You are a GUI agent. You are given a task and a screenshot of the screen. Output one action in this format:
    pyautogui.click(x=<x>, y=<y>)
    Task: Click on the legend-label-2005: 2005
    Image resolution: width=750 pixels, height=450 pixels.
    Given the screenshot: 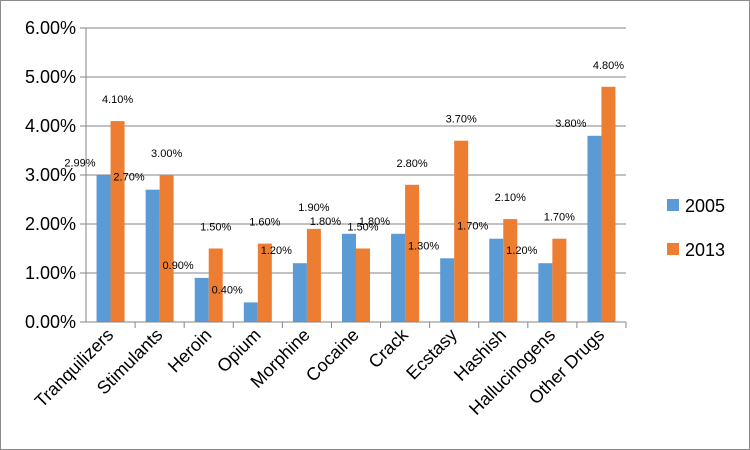 What is the action you would take?
    pyautogui.click(x=705, y=206)
    